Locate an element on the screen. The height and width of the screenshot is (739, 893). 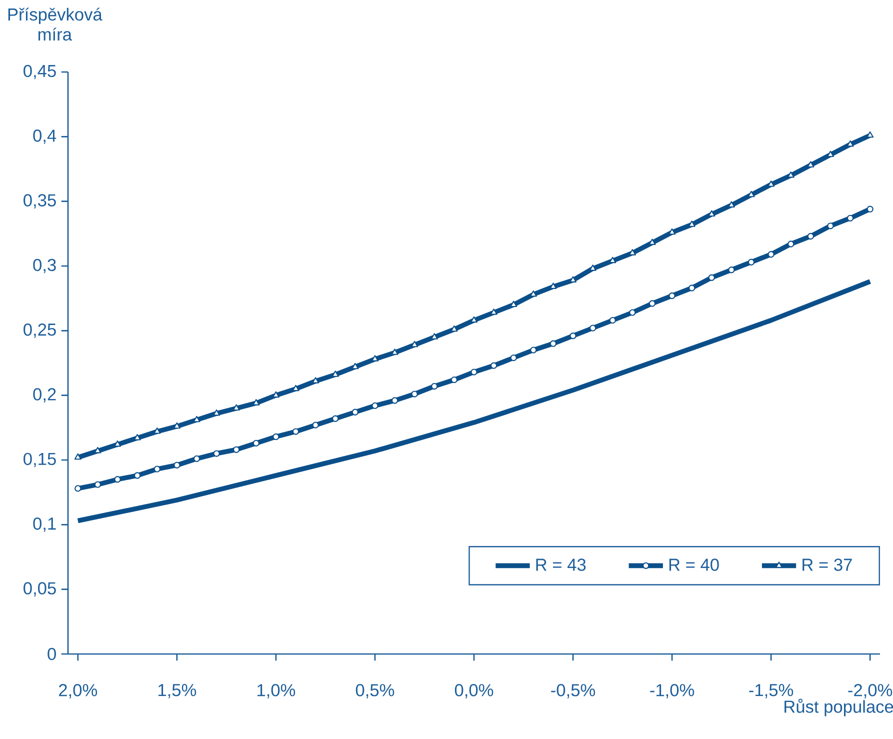
x-tick-label: 1,5% is located at coordinates (177, 691).